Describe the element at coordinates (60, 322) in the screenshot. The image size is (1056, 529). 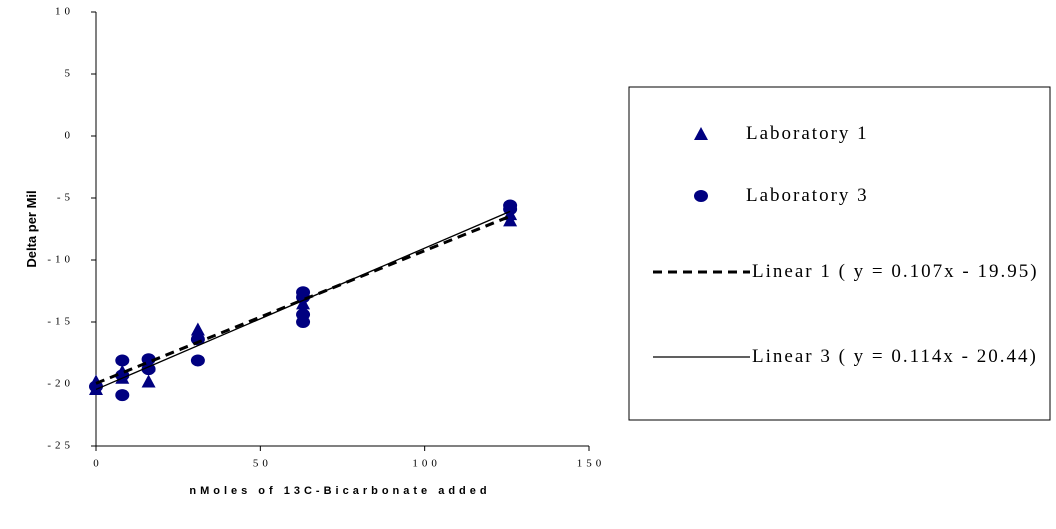
I see `y-tick-label: -15` at that location.